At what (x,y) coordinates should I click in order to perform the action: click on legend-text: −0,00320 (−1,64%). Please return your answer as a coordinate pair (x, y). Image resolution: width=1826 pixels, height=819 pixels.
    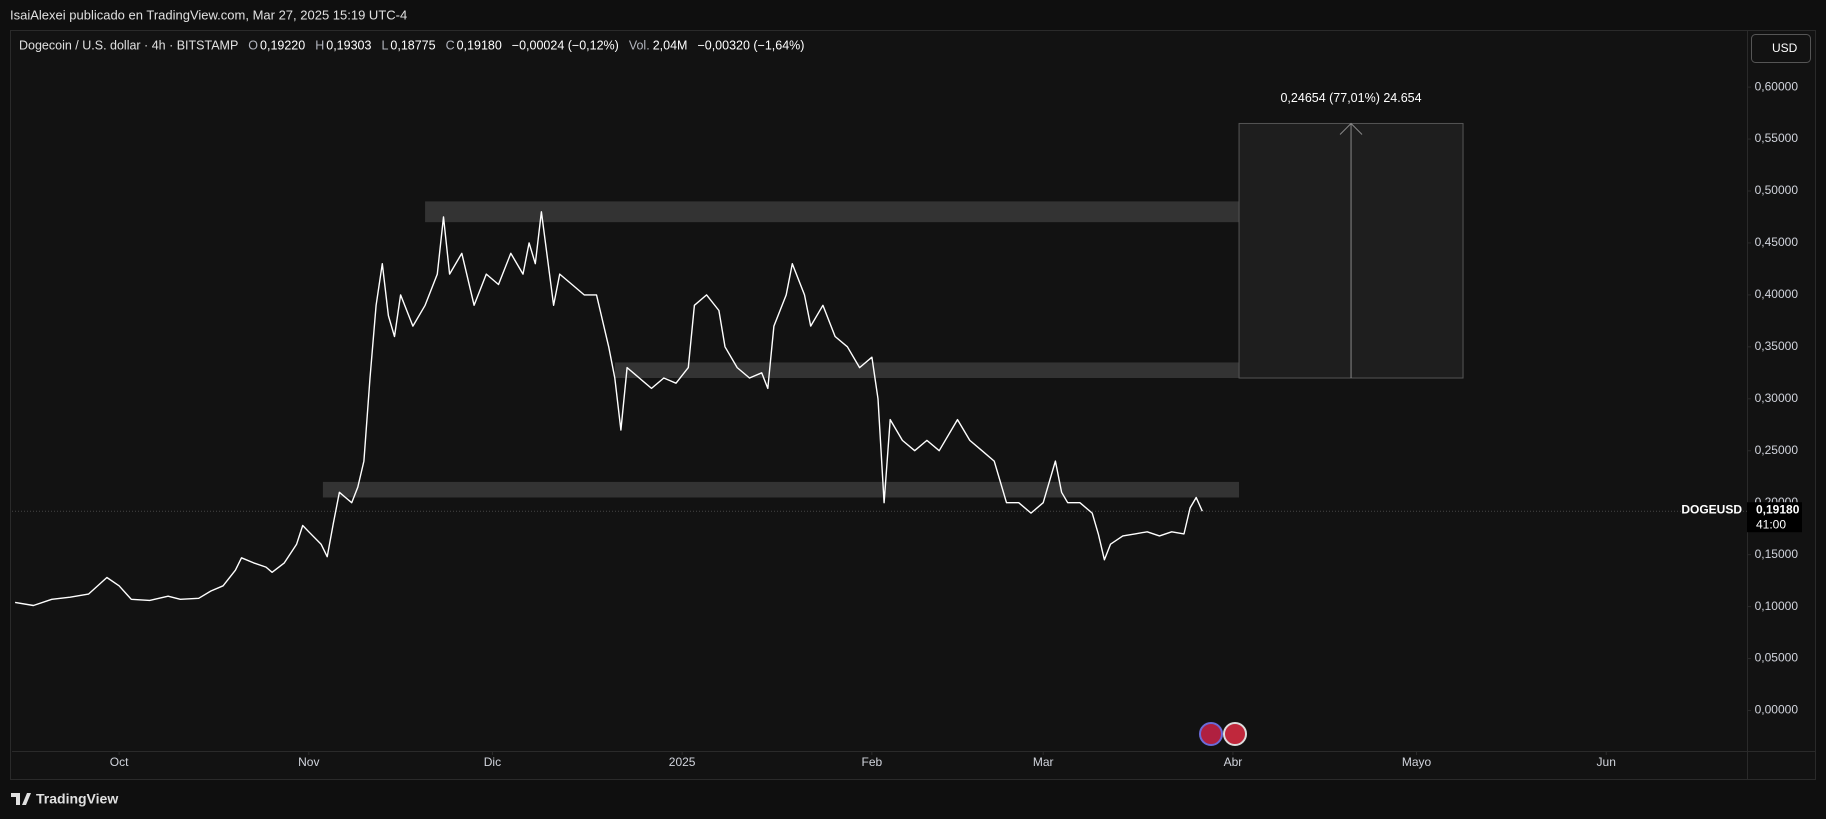
    Looking at the image, I should click on (750, 45).